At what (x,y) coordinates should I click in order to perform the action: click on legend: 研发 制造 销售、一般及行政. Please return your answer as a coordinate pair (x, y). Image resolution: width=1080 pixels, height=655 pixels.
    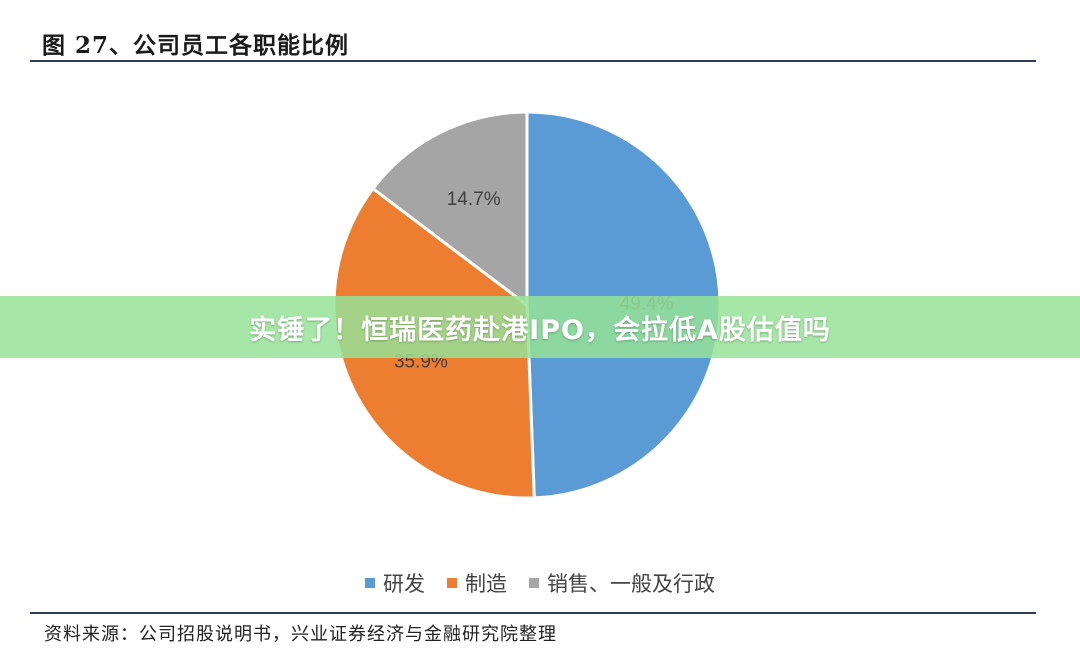
    Looking at the image, I should click on (540, 583).